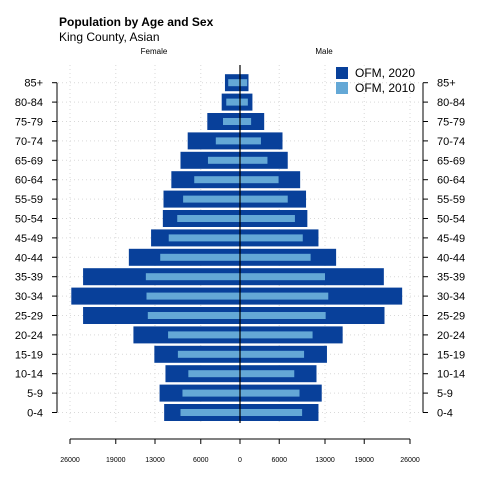 This screenshot has width=480, height=480. I want to click on chart-title: Population by Age and Sex, so click(136, 22).